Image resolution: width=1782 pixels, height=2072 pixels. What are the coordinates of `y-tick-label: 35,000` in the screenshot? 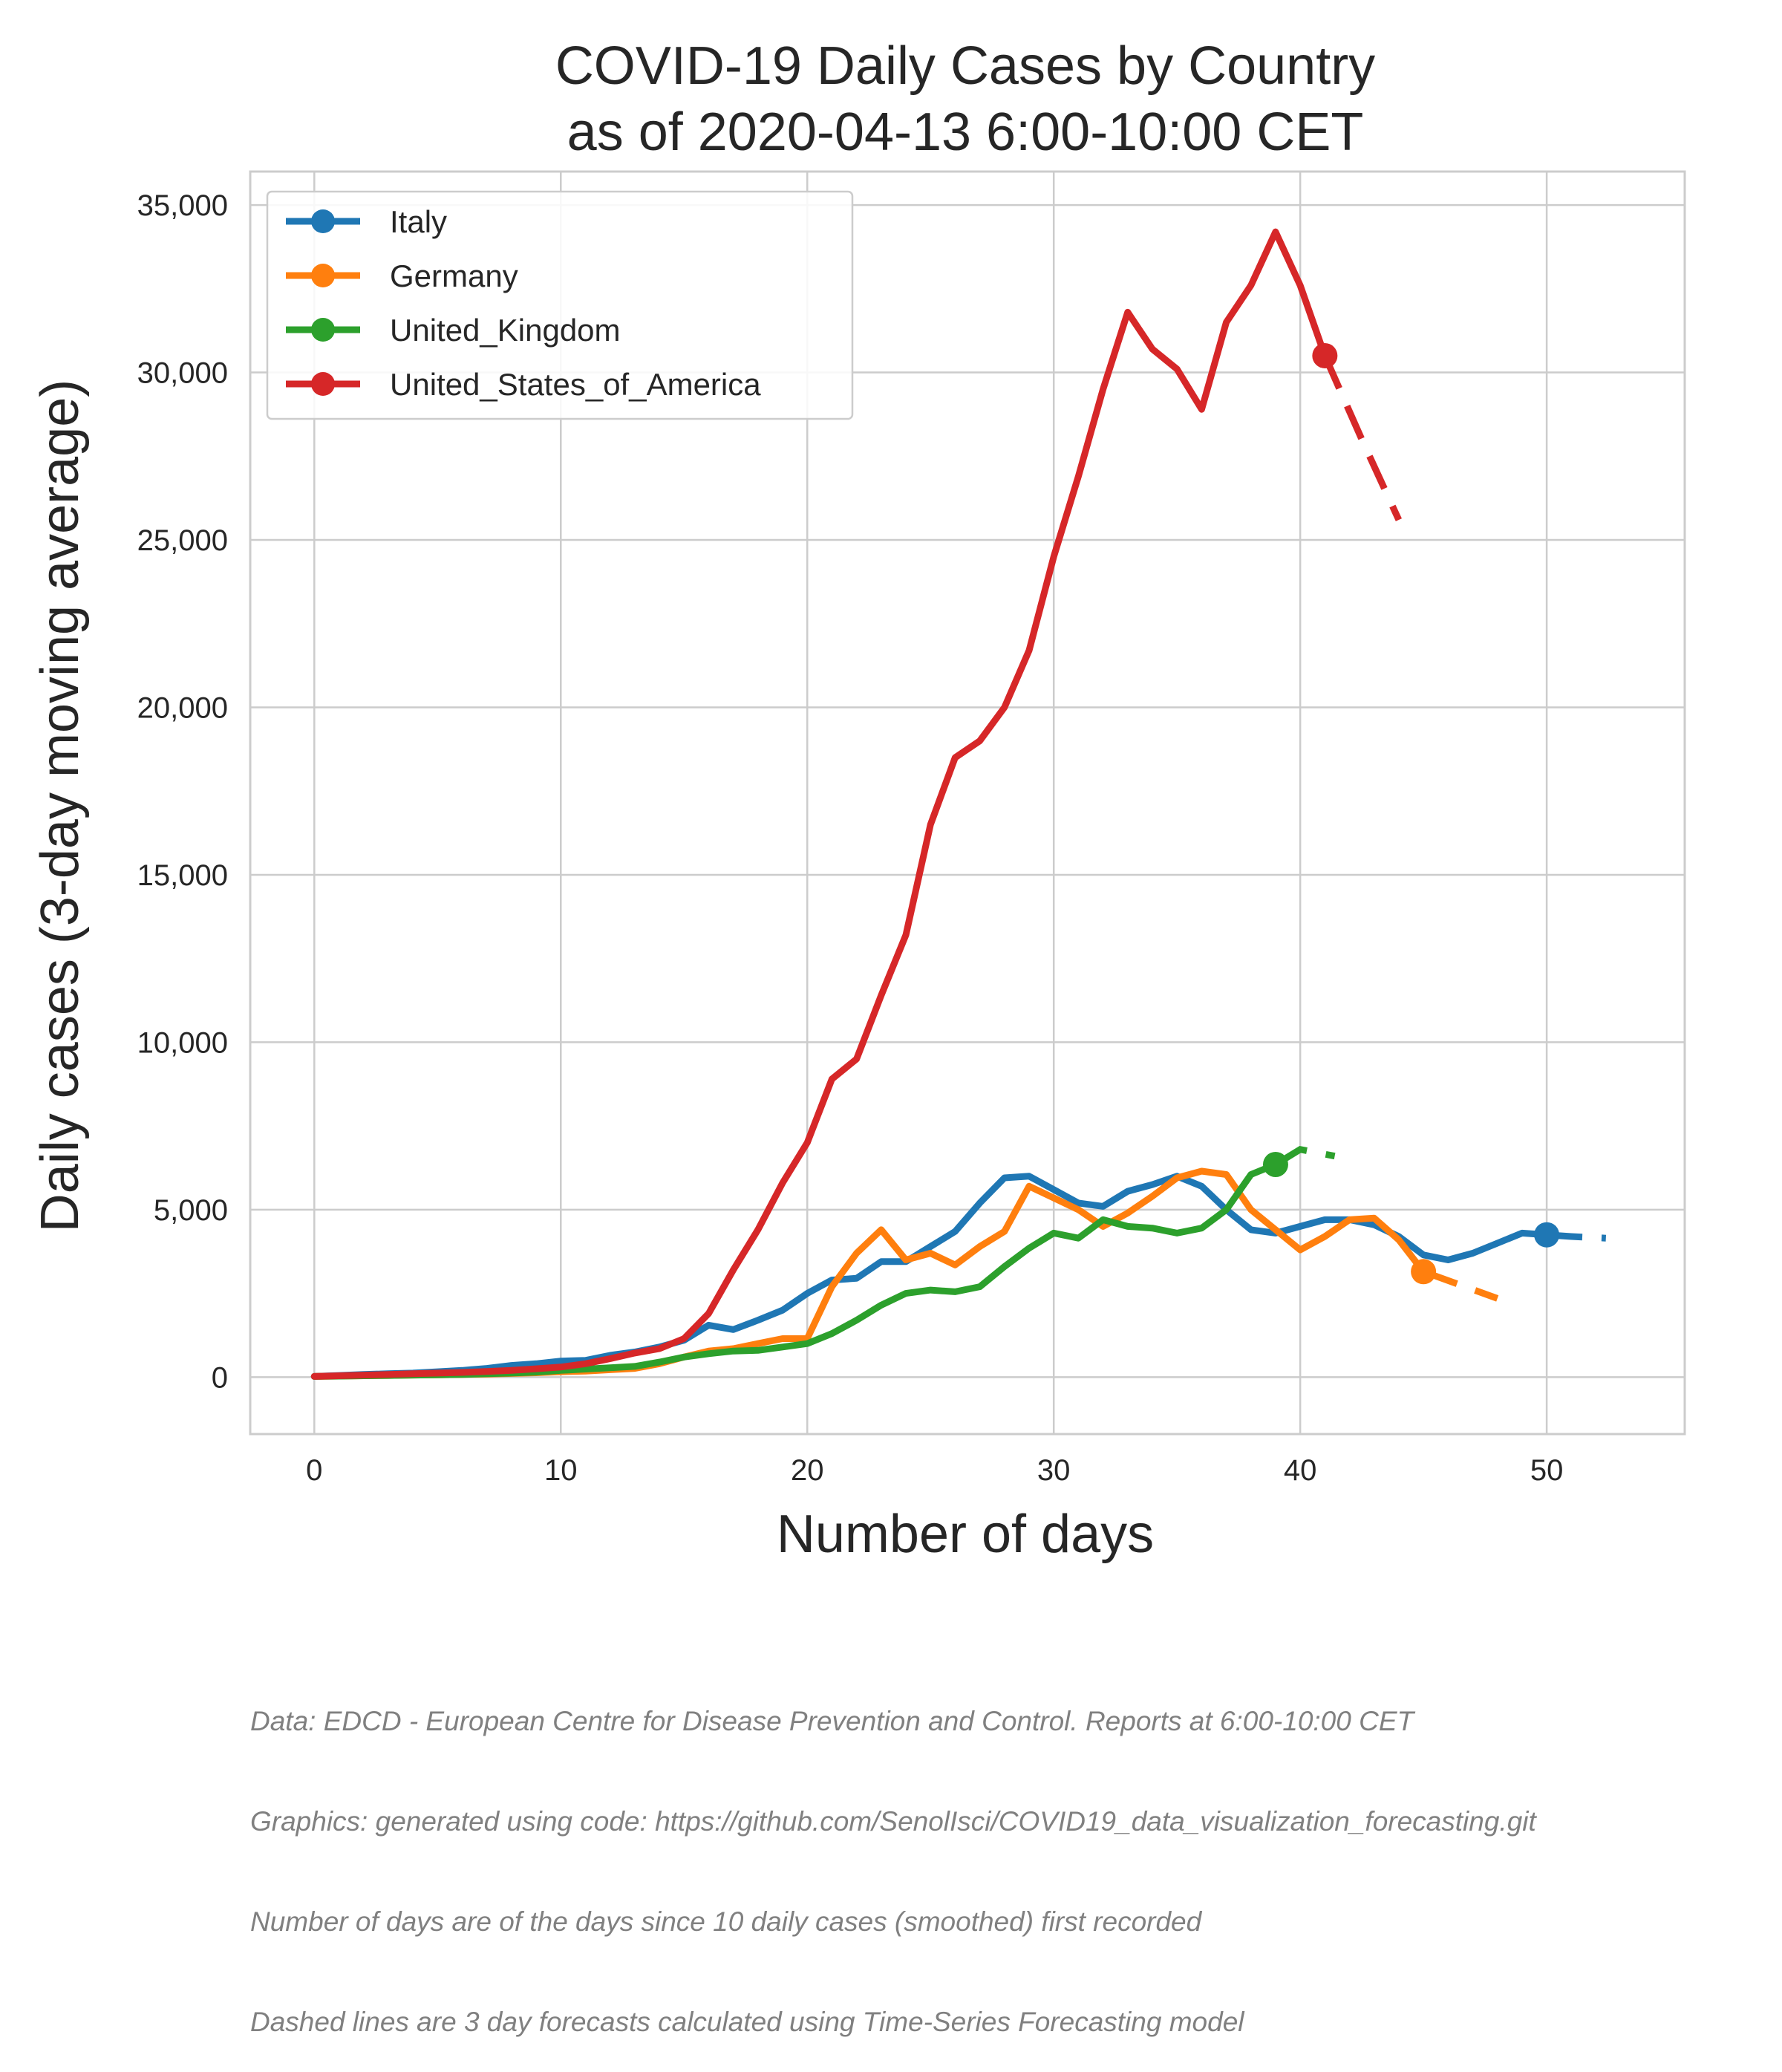 It's located at (183, 205).